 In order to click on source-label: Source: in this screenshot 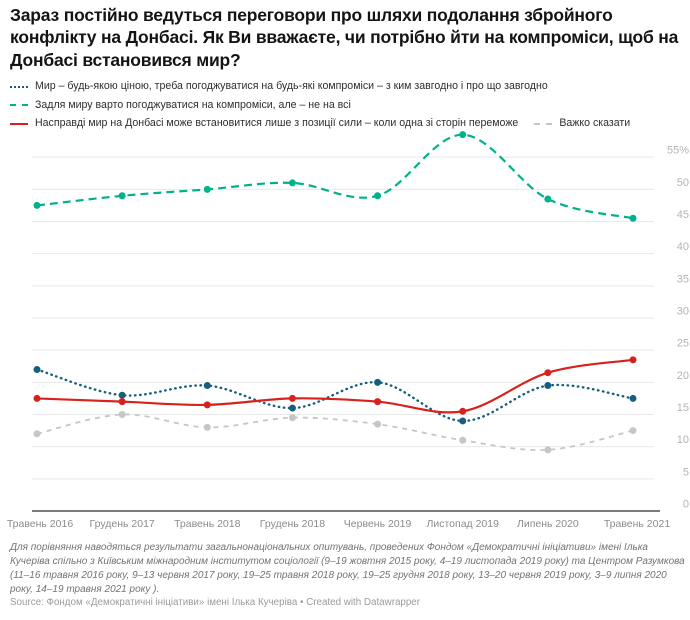, I will do `click(27, 602)`.